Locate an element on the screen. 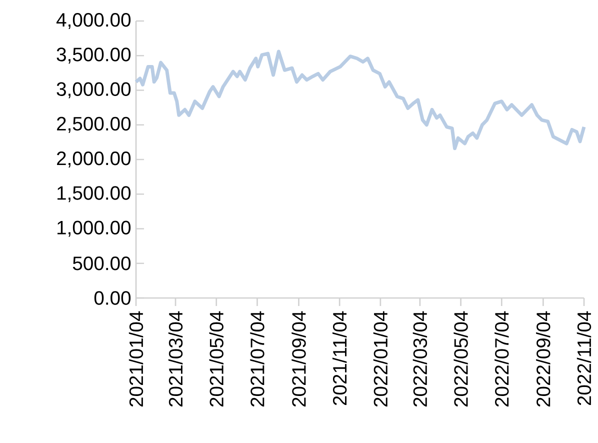  x-tick-label: 2021/09/04 is located at coordinates (299, 358).